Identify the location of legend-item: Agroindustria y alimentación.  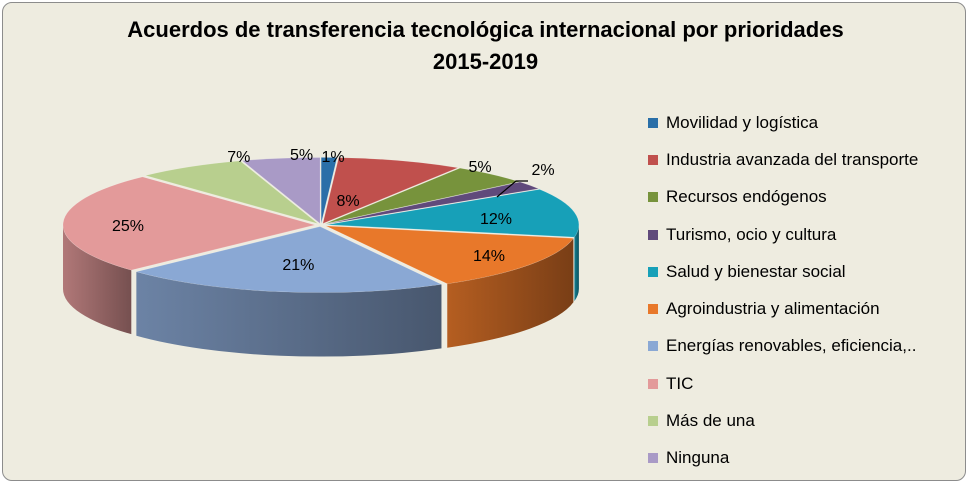
(783, 308).